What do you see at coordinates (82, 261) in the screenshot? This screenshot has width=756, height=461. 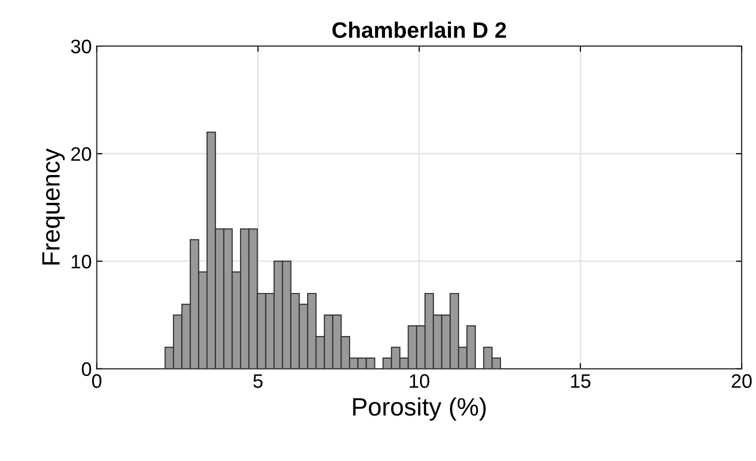 I see `y-tick-label: 10` at bounding box center [82, 261].